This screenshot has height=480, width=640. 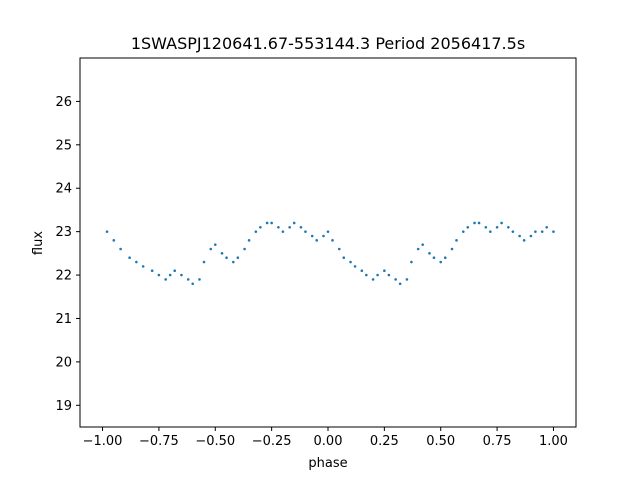 I want to click on x-tick-label: −0.75, so click(x=159, y=441).